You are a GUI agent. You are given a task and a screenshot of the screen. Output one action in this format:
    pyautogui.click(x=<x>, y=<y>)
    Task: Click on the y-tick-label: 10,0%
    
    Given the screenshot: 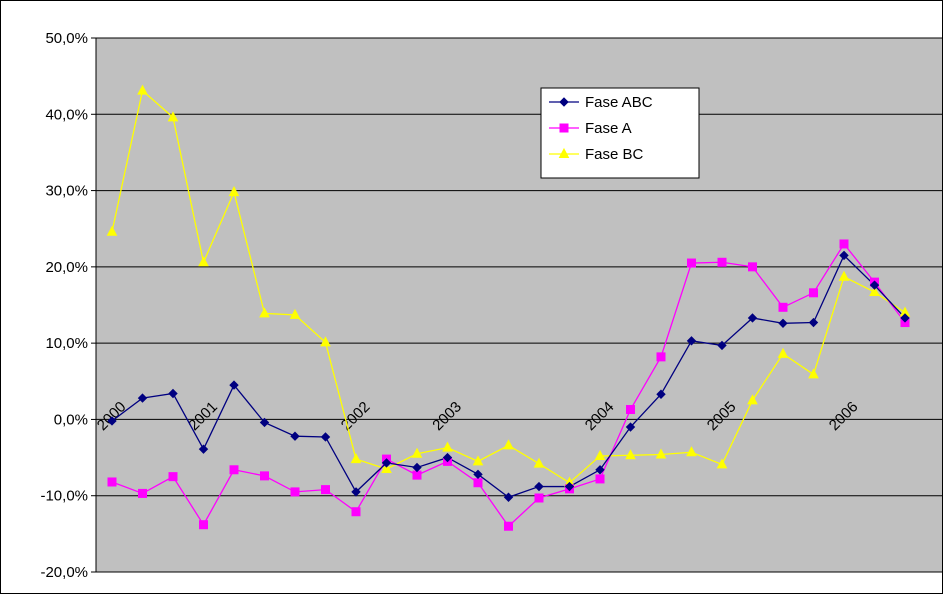 What is the action you would take?
    pyautogui.click(x=66, y=343)
    